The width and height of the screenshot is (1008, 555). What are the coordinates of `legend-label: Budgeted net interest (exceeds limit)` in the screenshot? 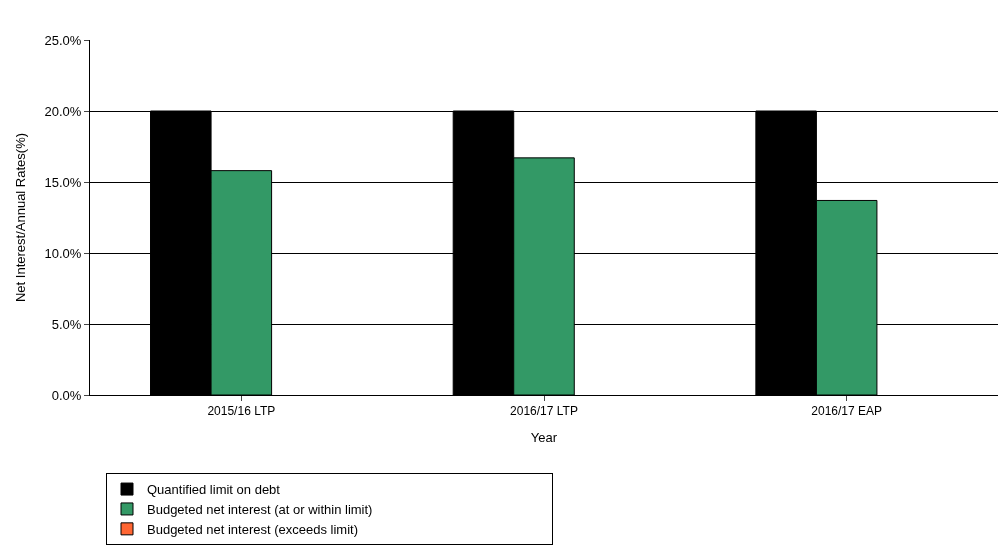 It's located at (252, 529).